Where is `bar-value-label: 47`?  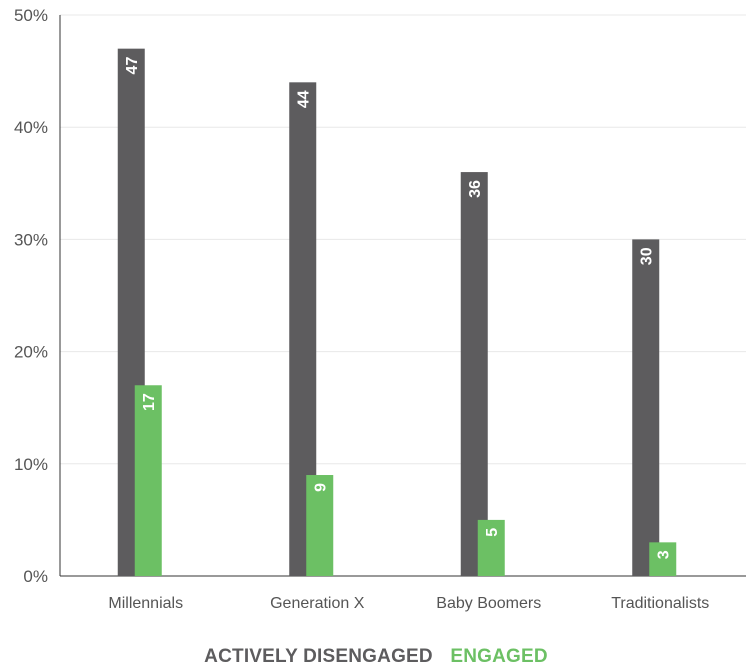
bar-value-label: 47 is located at coordinates (132, 66).